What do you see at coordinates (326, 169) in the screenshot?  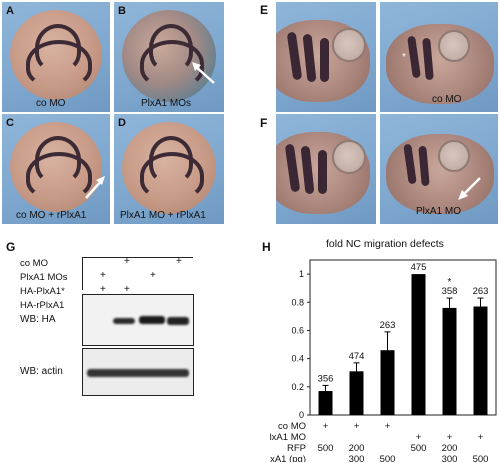 I see `panel-f-image-left` at bounding box center [326, 169].